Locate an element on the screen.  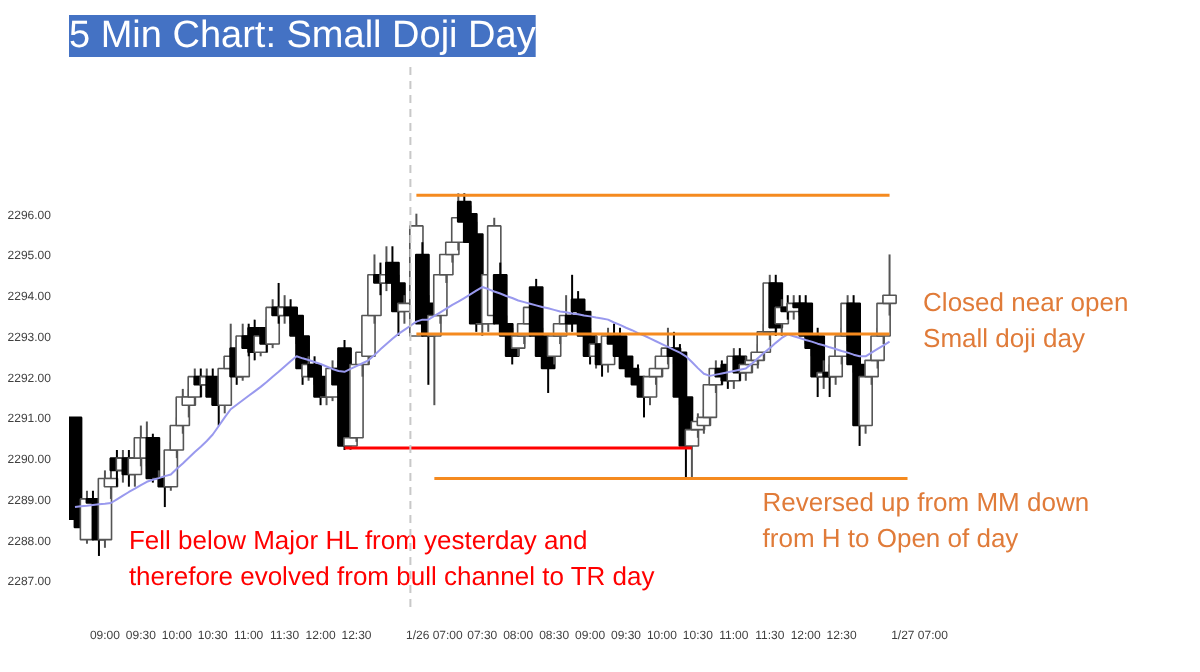
chart-title: 5 Min Chart: Small Doji Day is located at coordinates (303, 36).